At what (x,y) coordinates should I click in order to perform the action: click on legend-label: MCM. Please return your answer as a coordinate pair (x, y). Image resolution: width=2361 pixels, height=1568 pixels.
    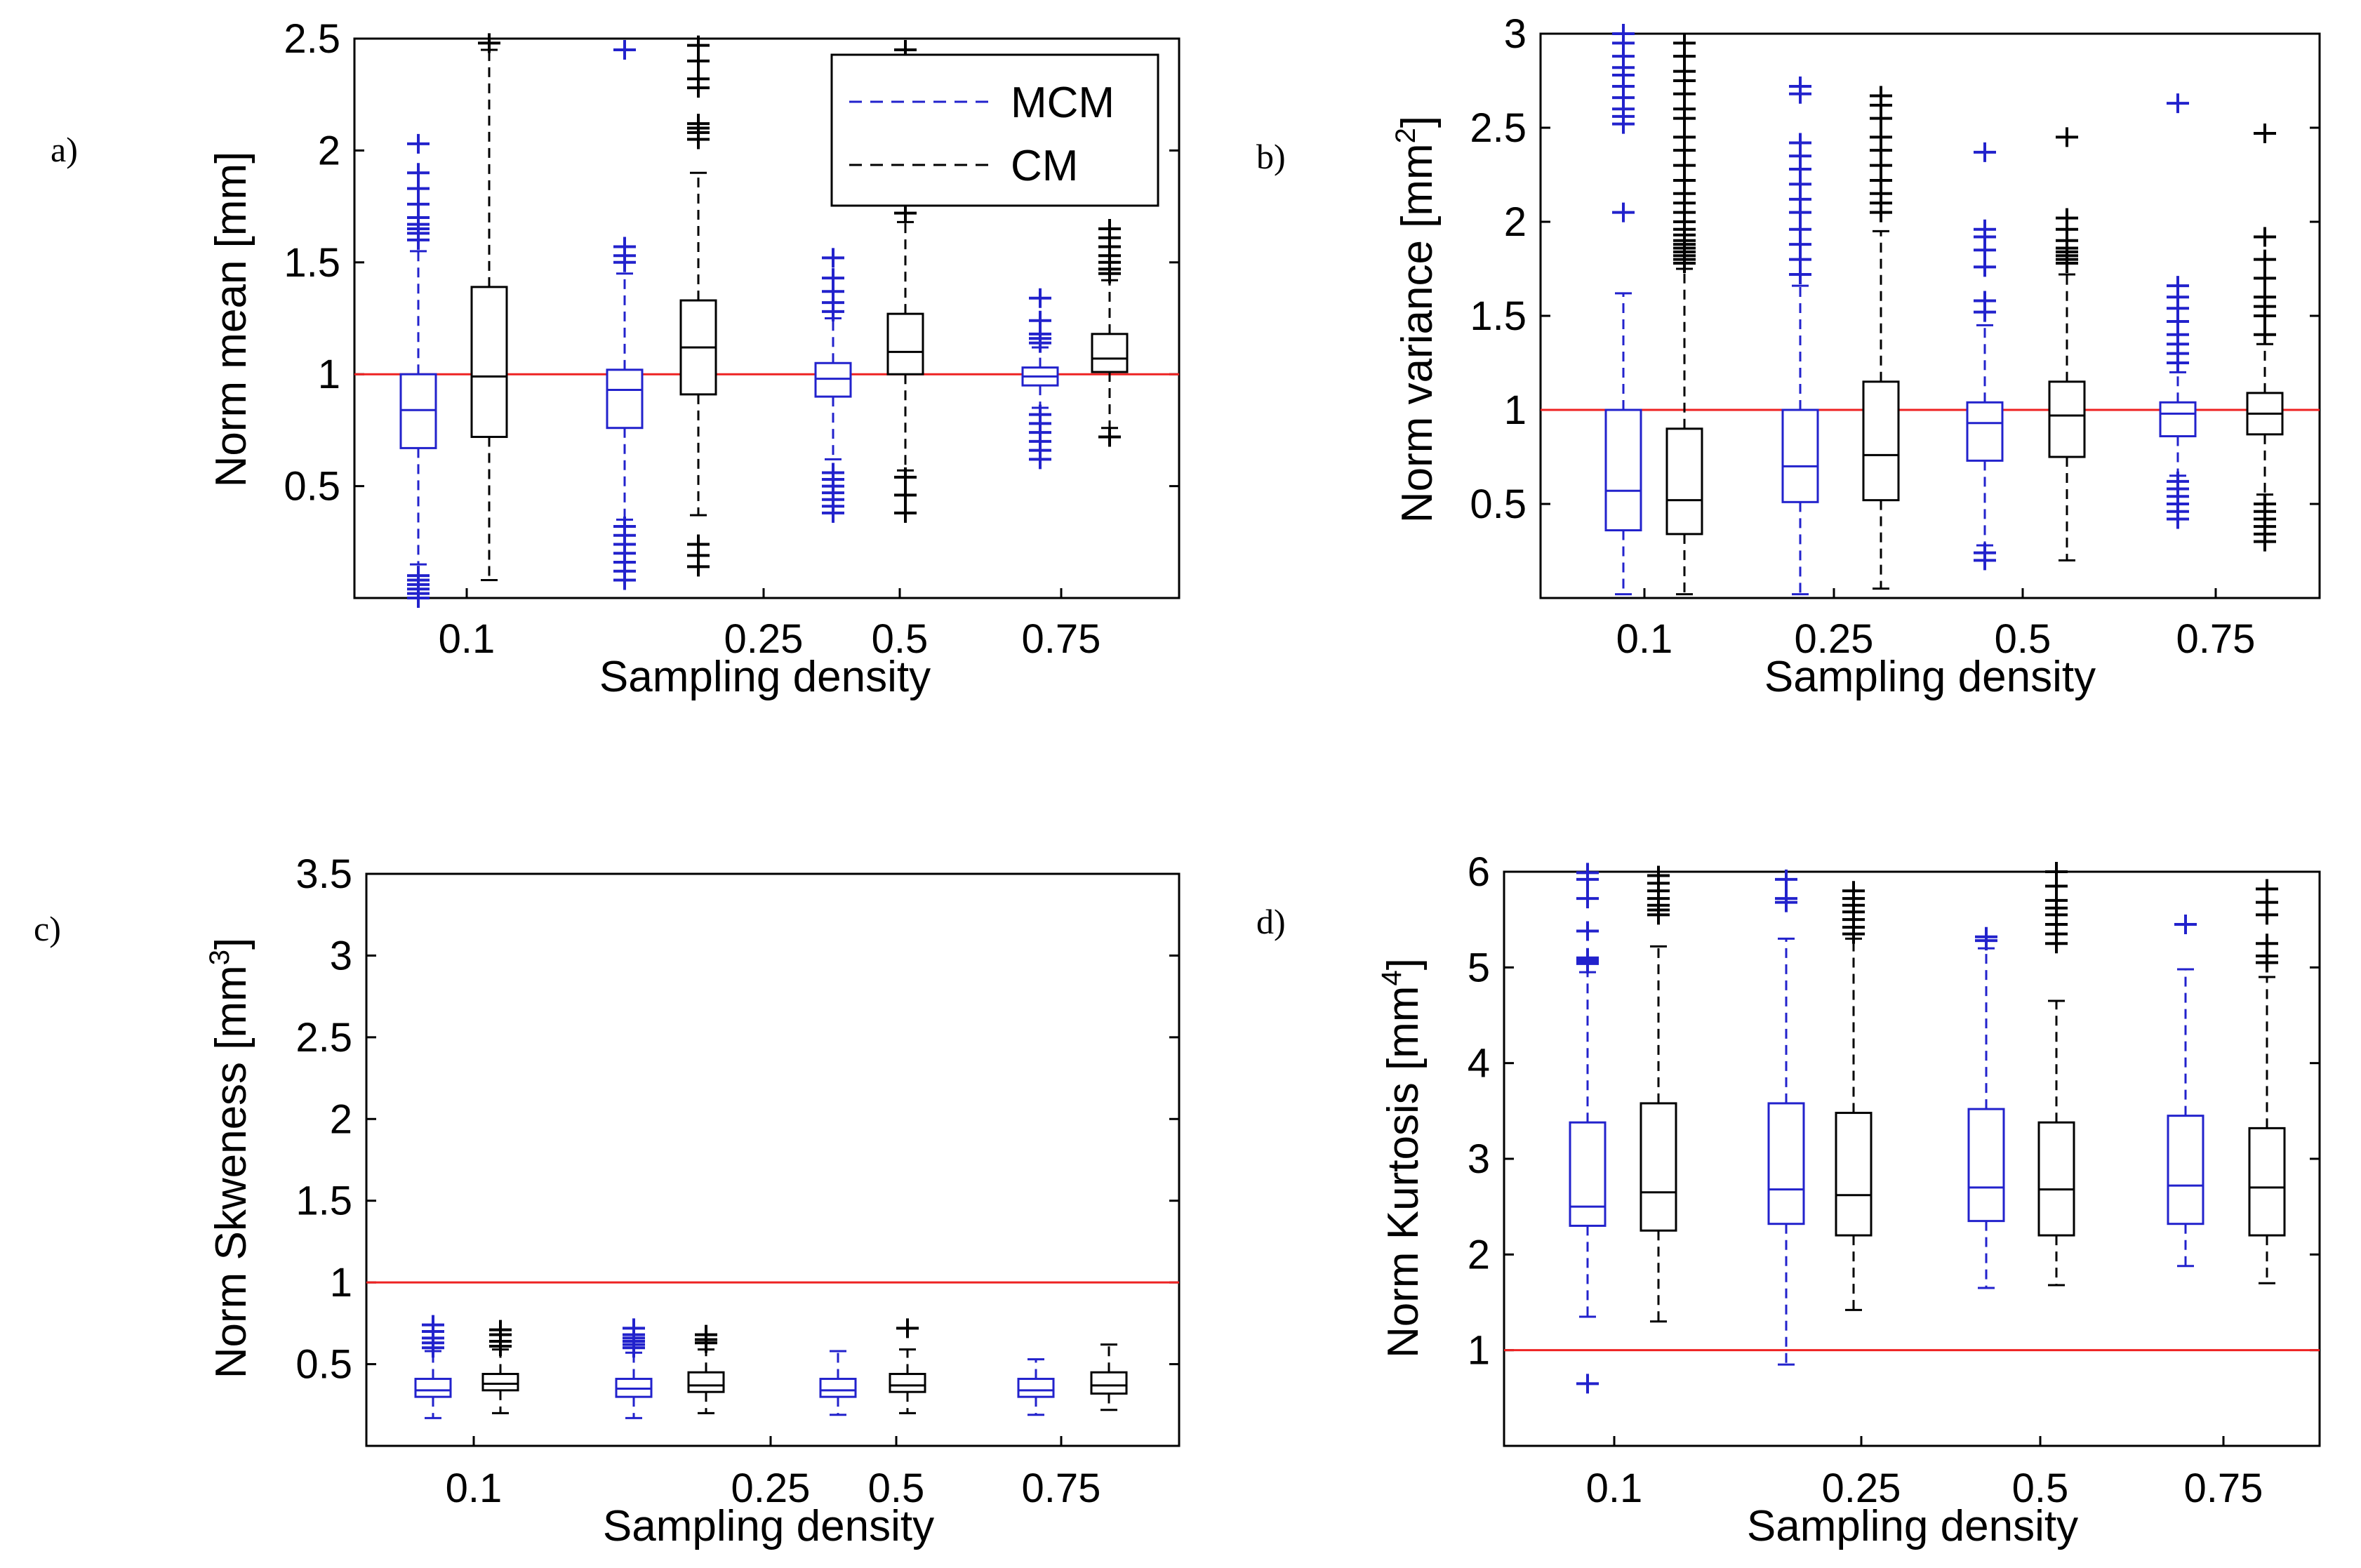
    Looking at the image, I should click on (1063, 103).